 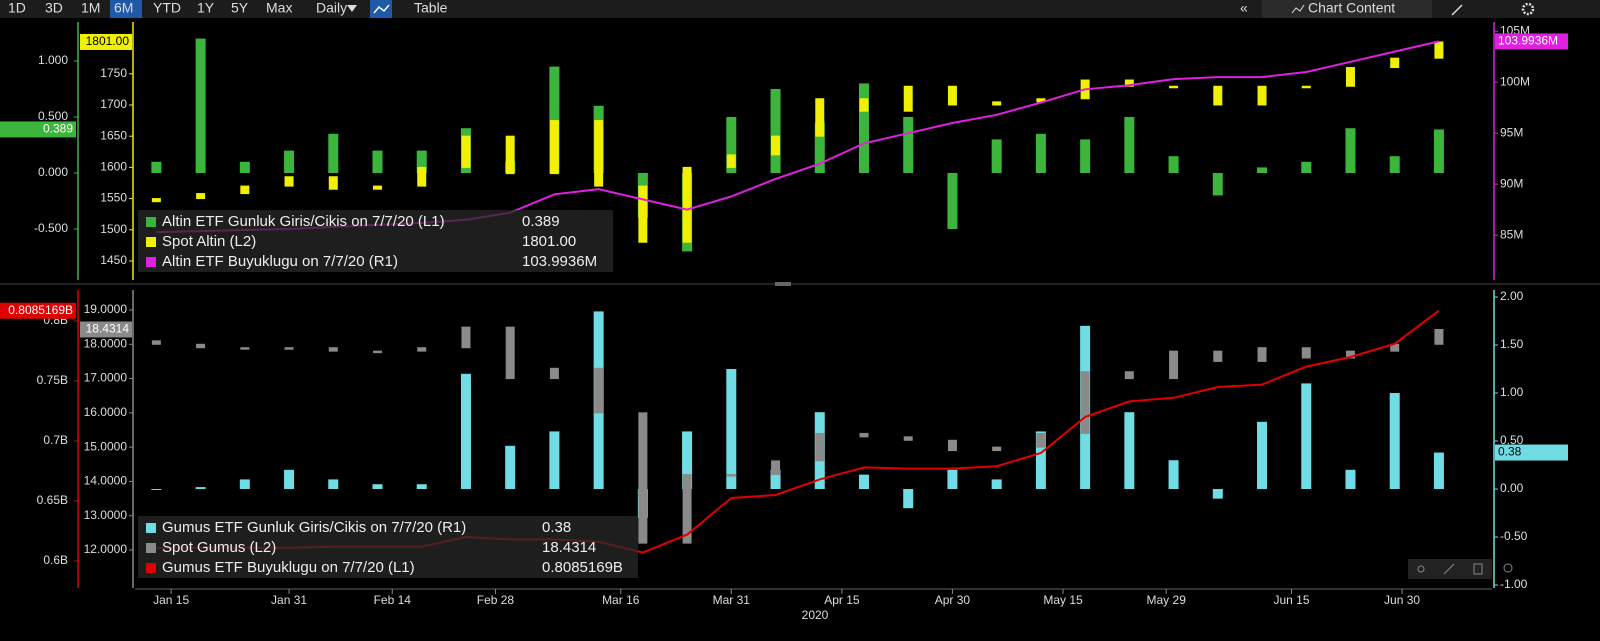 What do you see at coordinates (381, 9) in the screenshot?
I see `chart-icon` at bounding box center [381, 9].